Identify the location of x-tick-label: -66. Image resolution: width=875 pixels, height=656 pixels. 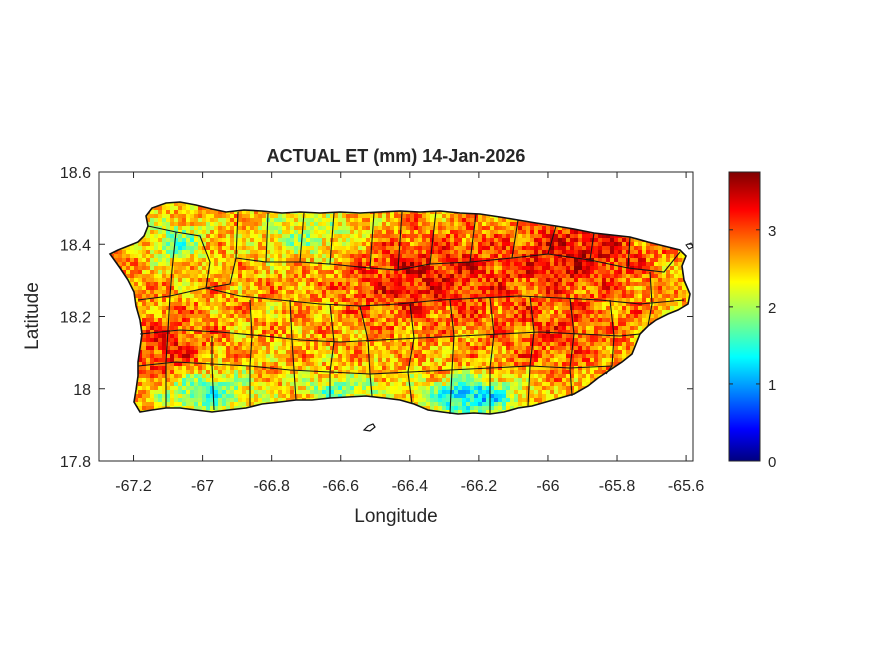
(547, 486).